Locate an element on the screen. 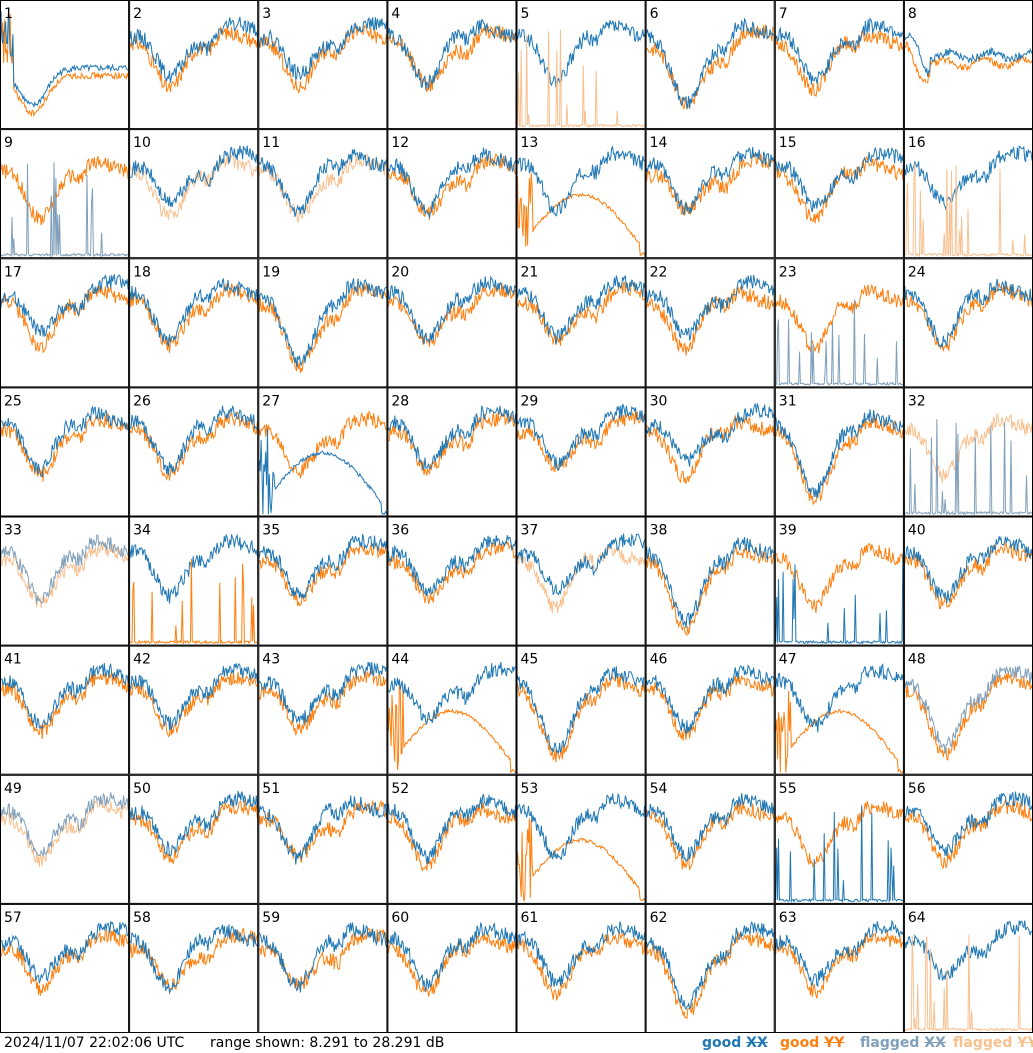 This screenshot has height=1053, width=1033. panel-29-label: 29 is located at coordinates (530, 401).